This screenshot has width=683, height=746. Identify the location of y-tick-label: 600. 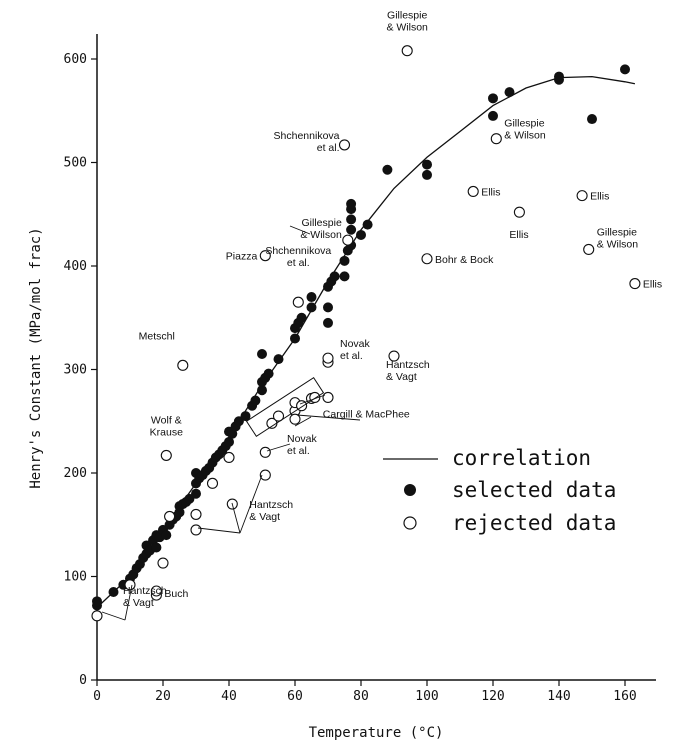
(75, 59).